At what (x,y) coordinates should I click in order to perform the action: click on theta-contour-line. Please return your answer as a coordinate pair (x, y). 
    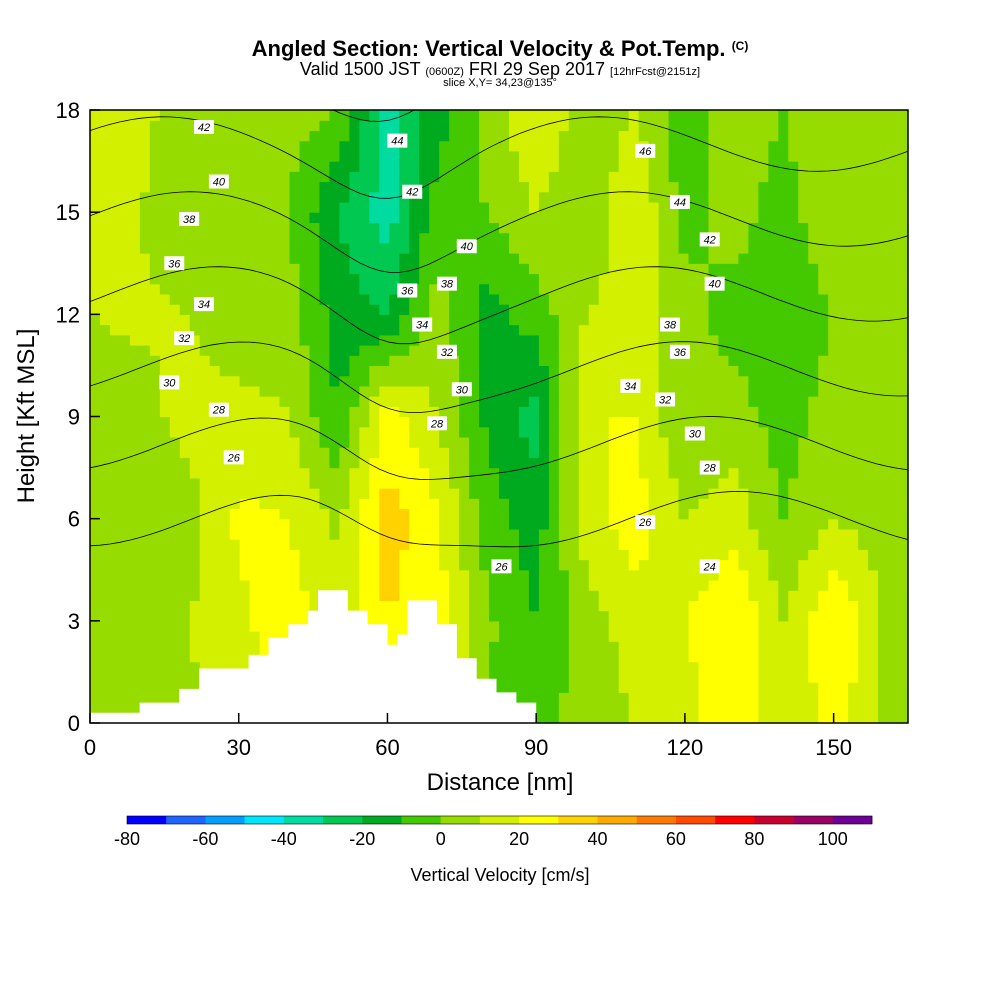
    Looking at the image, I should click on (499, 305).